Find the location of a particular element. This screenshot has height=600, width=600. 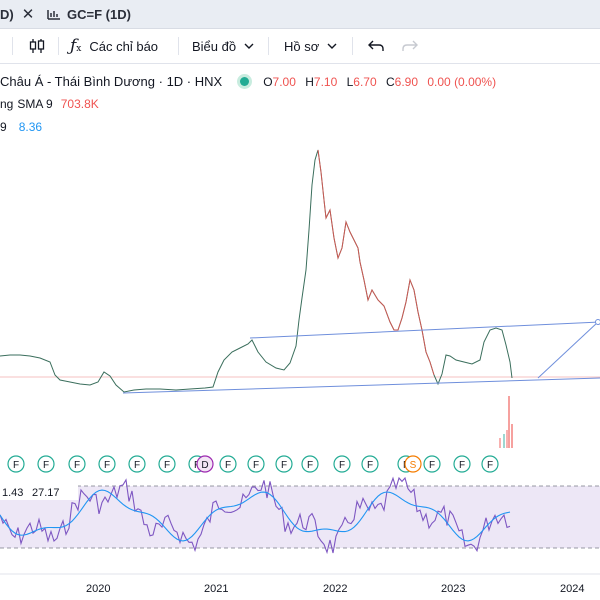

close-key: C is located at coordinates (390, 81).